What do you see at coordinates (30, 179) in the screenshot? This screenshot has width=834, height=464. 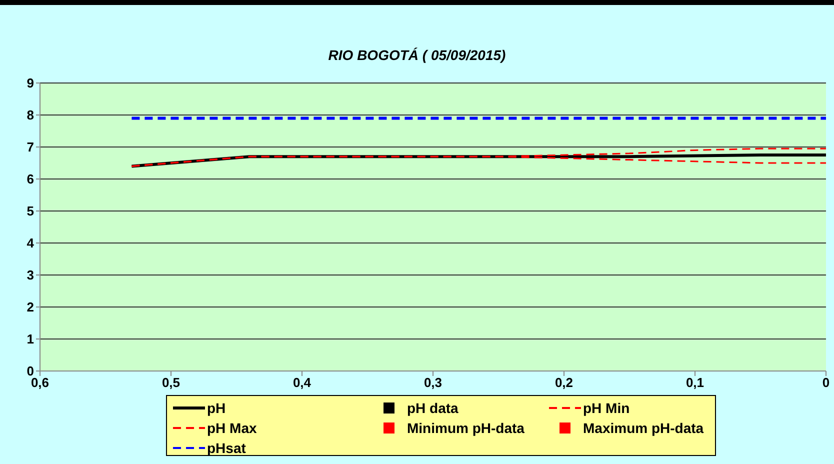 I see `y-tick-label: 6` at bounding box center [30, 179].